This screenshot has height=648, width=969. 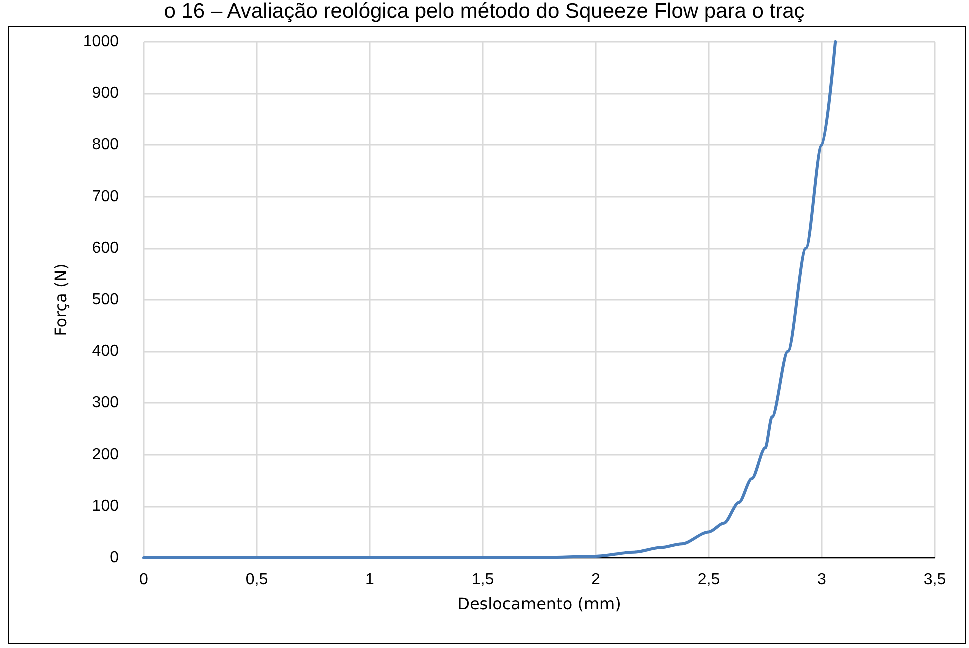 What do you see at coordinates (101, 42) in the screenshot?
I see `y-tick-label: 1000` at bounding box center [101, 42].